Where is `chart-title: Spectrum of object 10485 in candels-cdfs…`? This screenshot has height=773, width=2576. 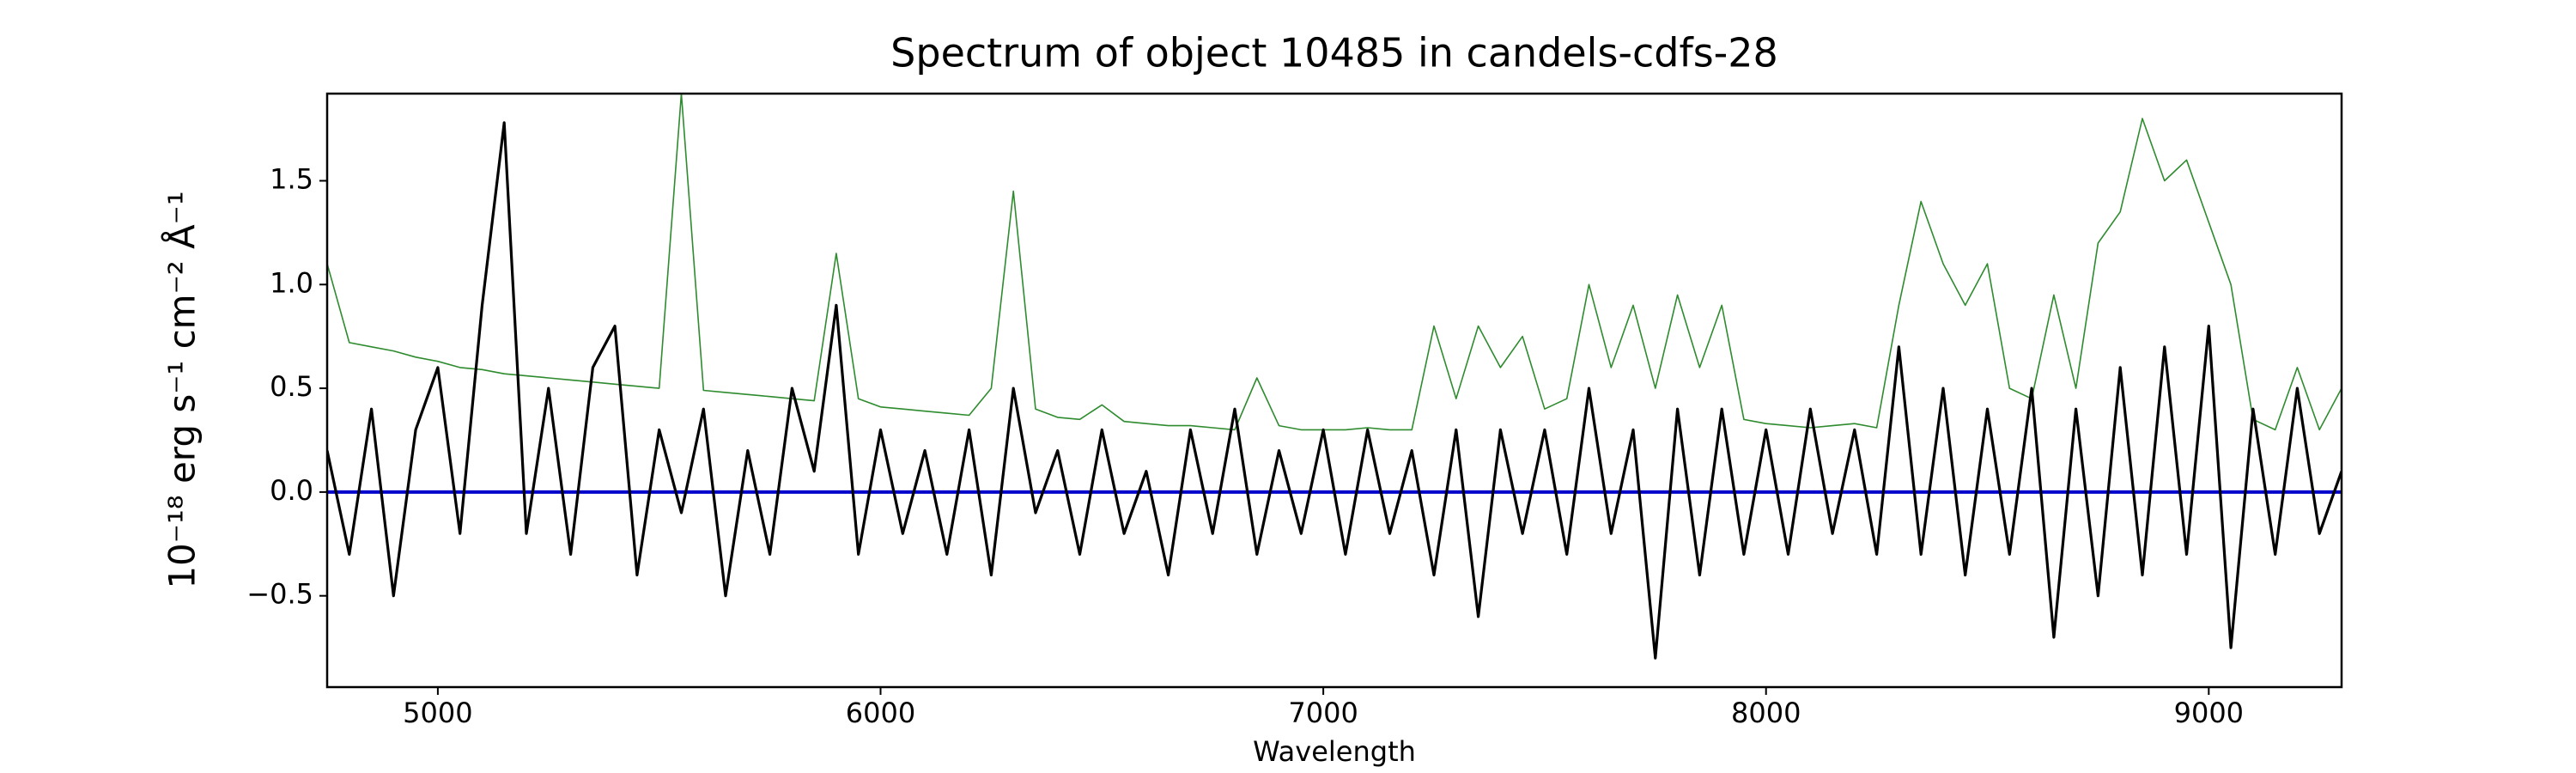
chart-title: Spectrum of object 10485 in candels-cdfs… is located at coordinates (1334, 53).